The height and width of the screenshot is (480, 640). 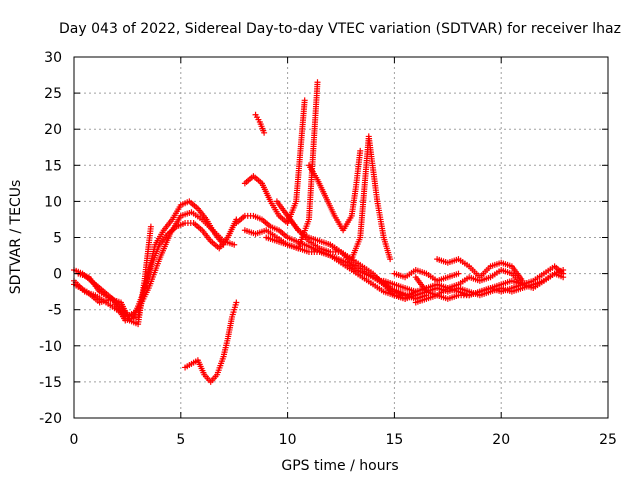 What do you see at coordinates (53, 94) in the screenshot?
I see `y-tick-label: 25` at bounding box center [53, 94].